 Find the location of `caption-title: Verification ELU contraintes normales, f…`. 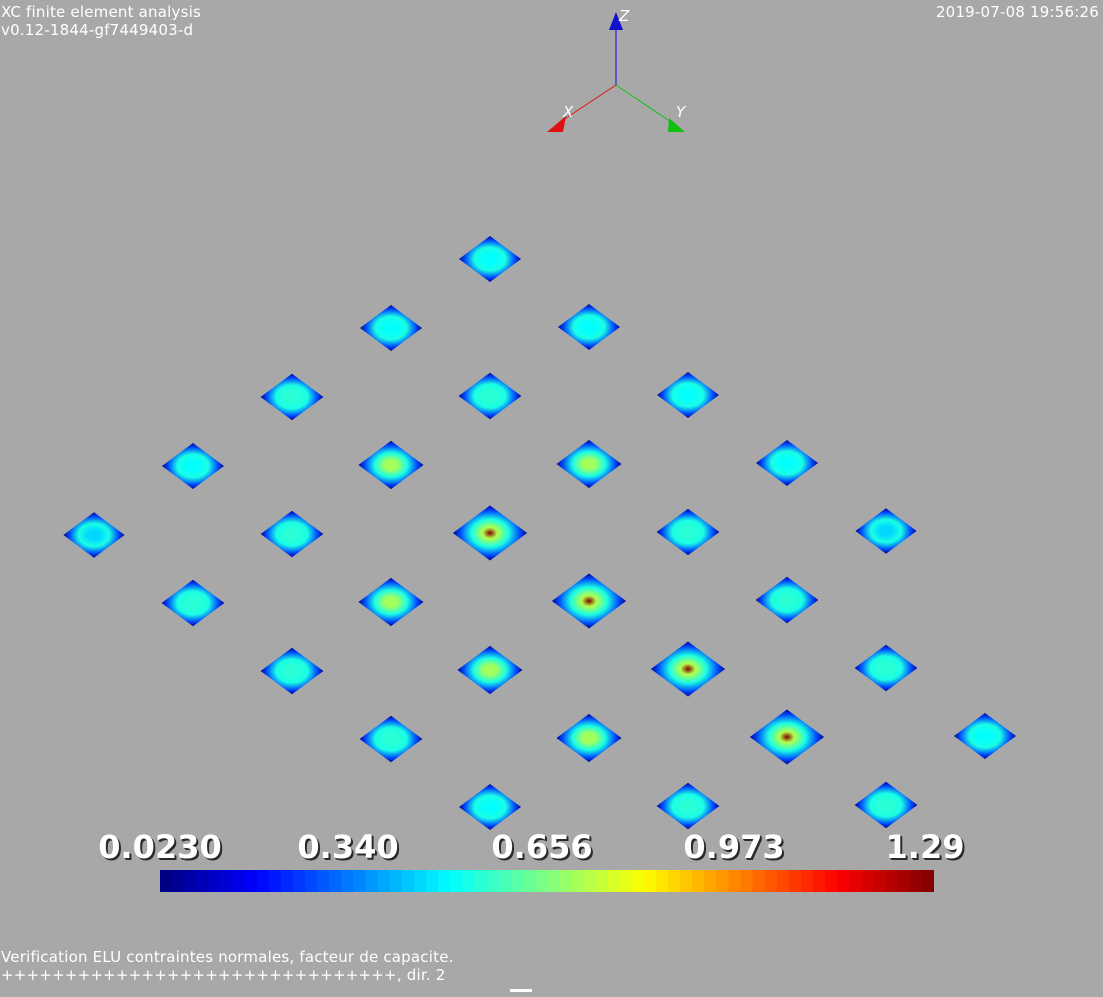

caption-title: Verification ELU contraintes normales, f… is located at coordinates (227, 957).